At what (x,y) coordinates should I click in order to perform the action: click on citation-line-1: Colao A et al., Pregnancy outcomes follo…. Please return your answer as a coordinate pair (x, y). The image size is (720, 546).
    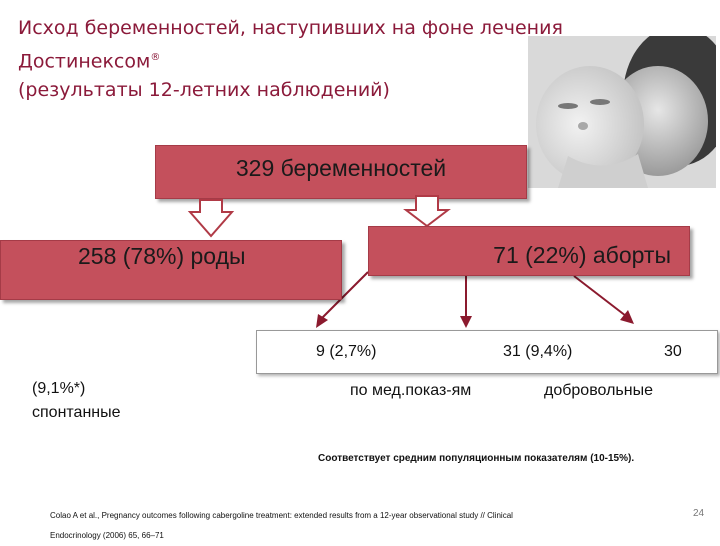
    Looking at the image, I should click on (281, 515).